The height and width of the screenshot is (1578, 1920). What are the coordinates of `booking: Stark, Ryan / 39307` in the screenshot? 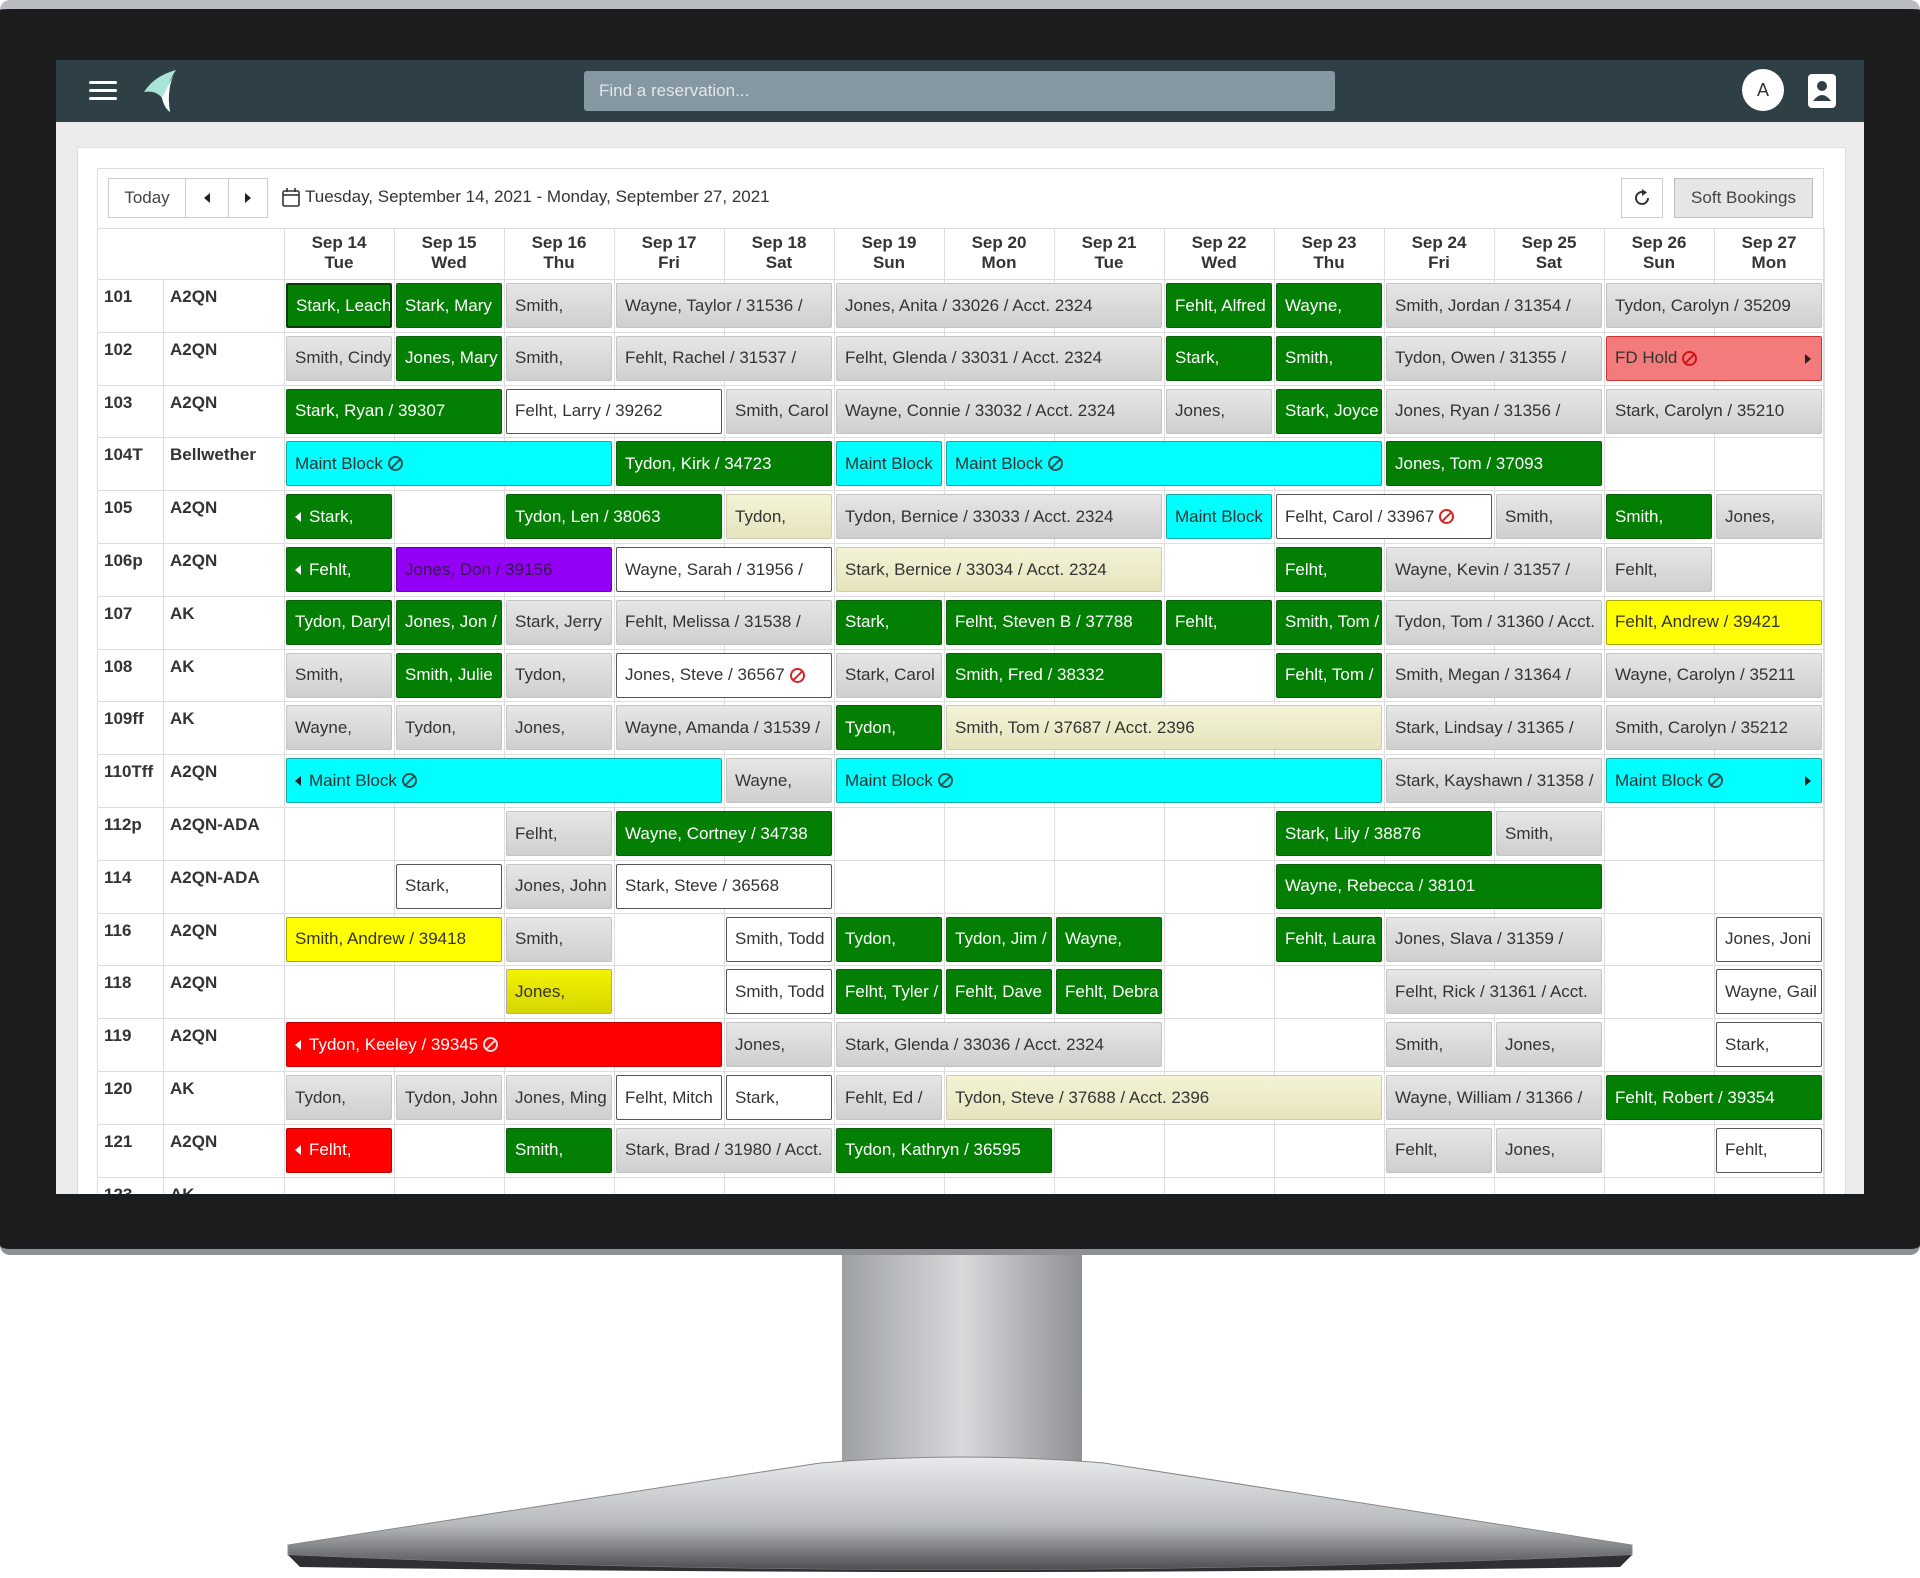 It's located at (394, 411).